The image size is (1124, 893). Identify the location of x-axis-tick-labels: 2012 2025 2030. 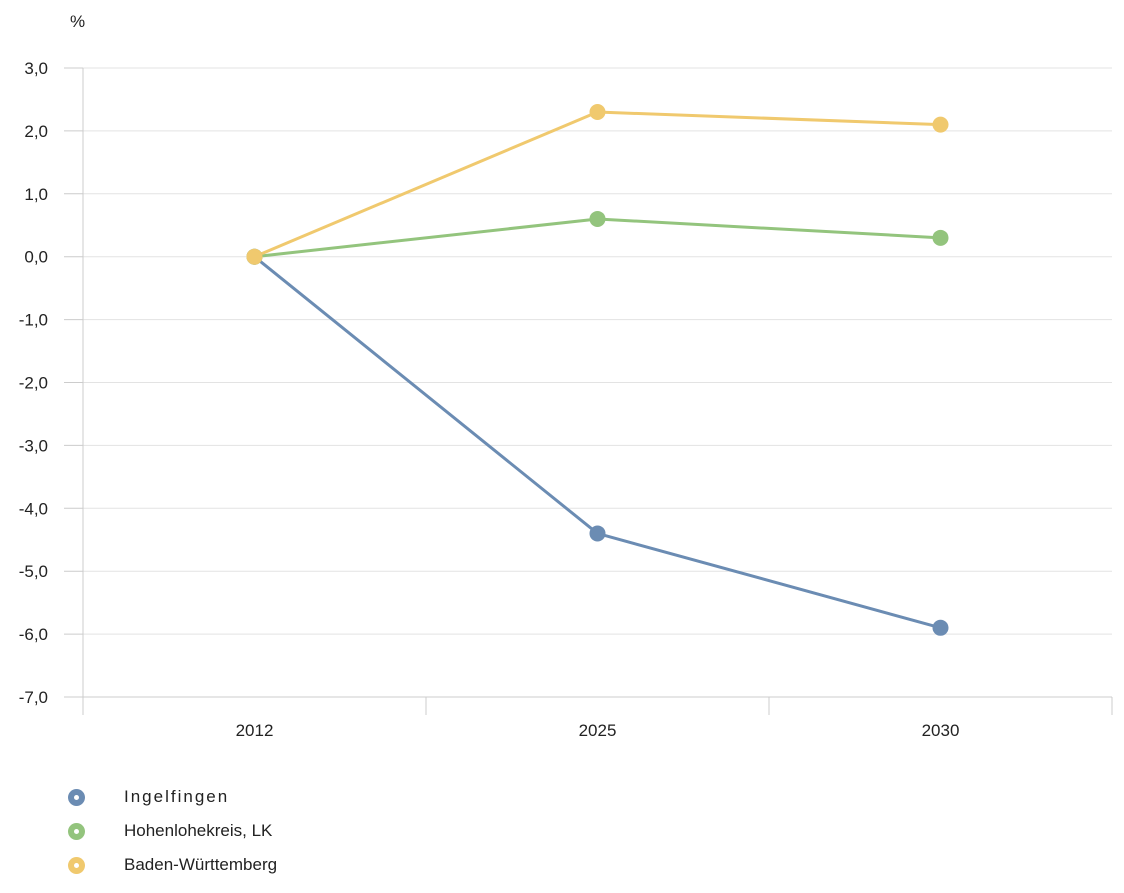
(598, 730).